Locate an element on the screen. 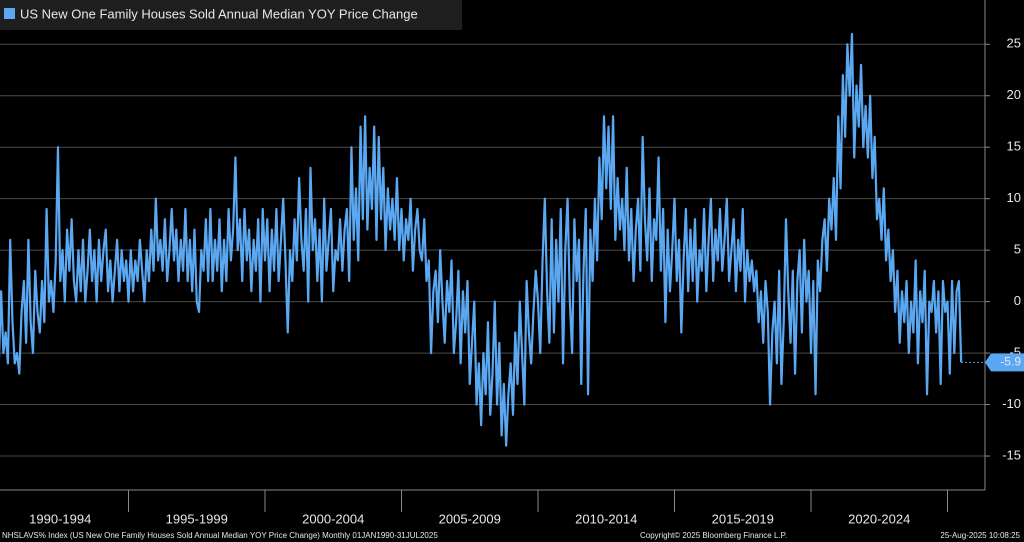 Image resolution: width=1024 pixels, height=542 pixels. y-tick-label: -15 is located at coordinates (1011, 454).